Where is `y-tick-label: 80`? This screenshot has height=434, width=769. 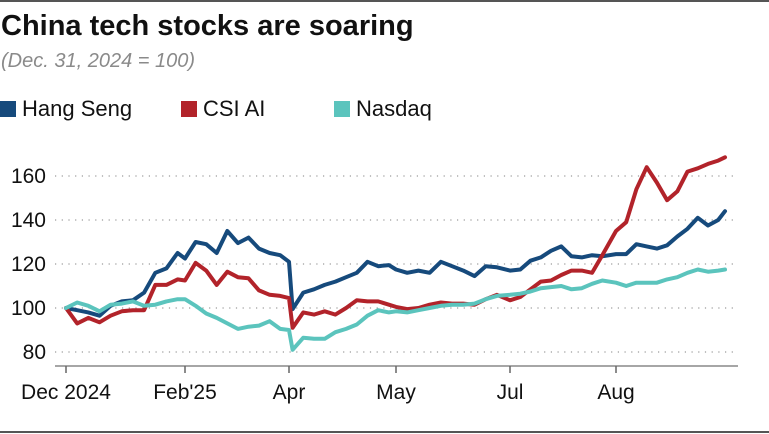 y-tick-label: 80 is located at coordinates (34, 352).